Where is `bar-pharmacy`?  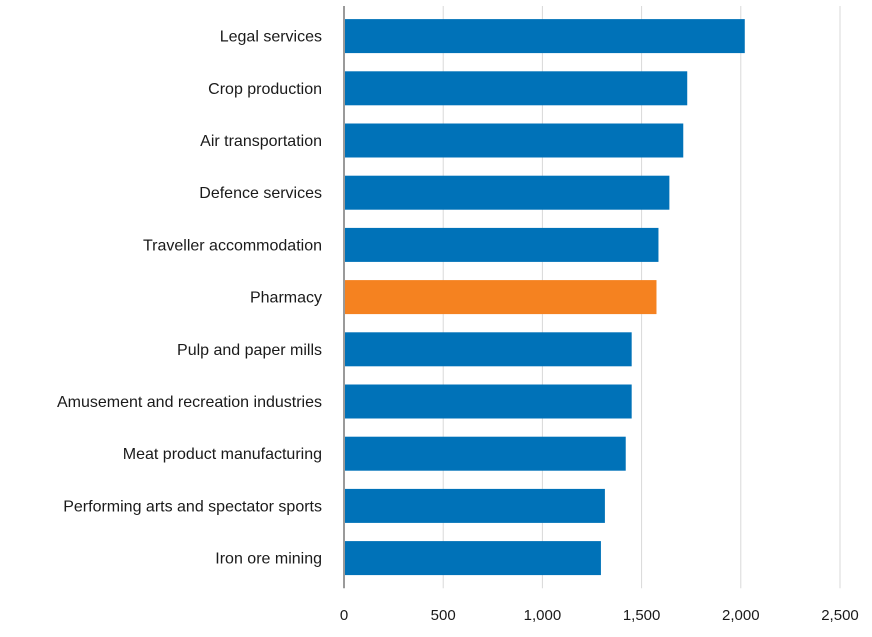
bar-pharmacy is located at coordinates (500, 297).